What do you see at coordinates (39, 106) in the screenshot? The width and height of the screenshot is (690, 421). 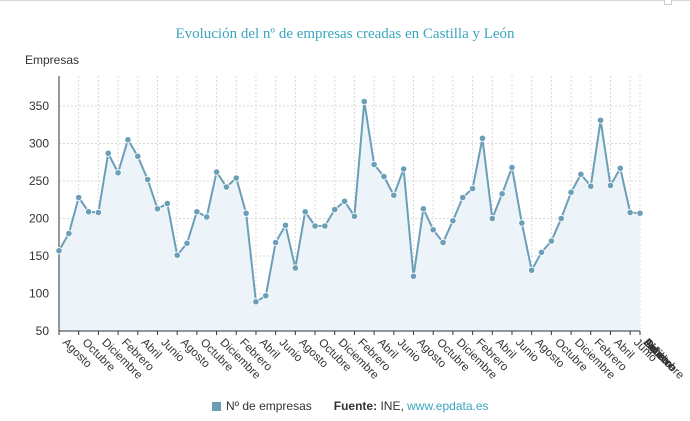 I see `y-tick-label: 350` at bounding box center [39, 106].